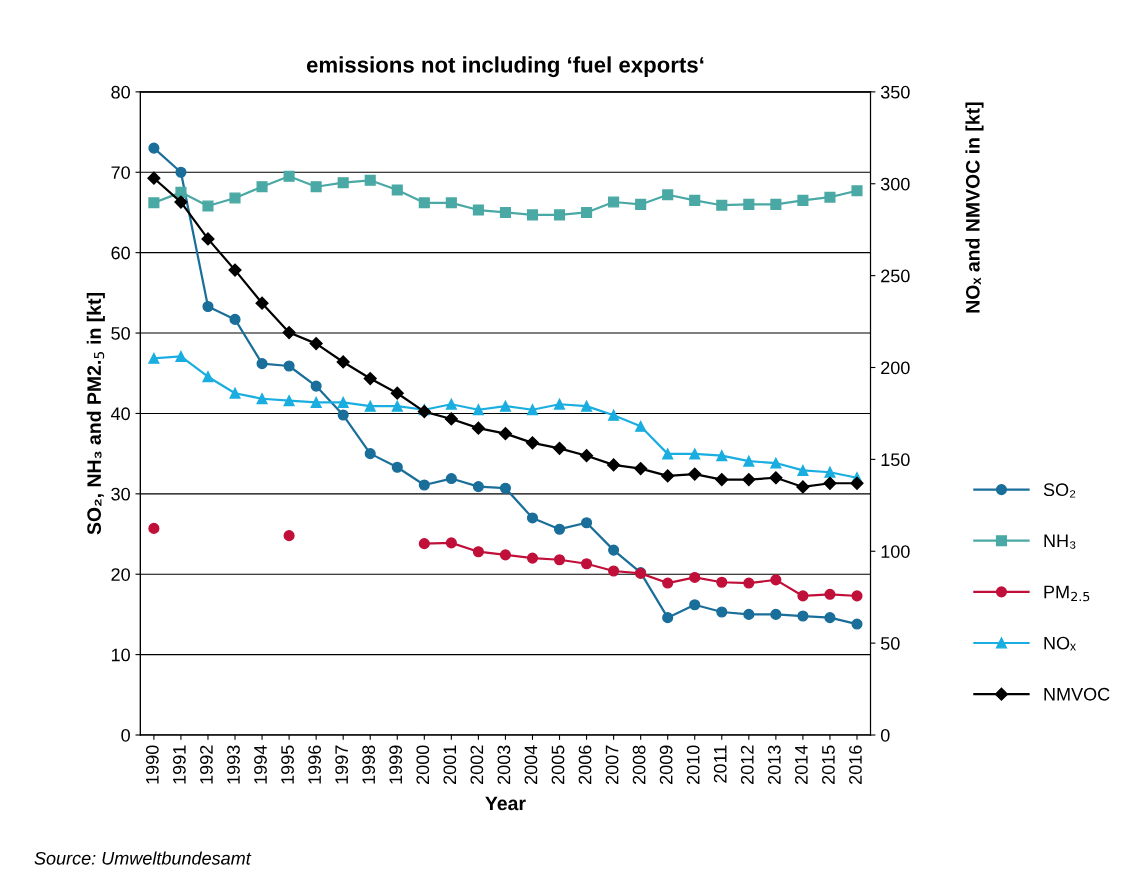 The width and height of the screenshot is (1132, 875). I want to click on source-note: Source: Umweltbundesamt, so click(143, 858).